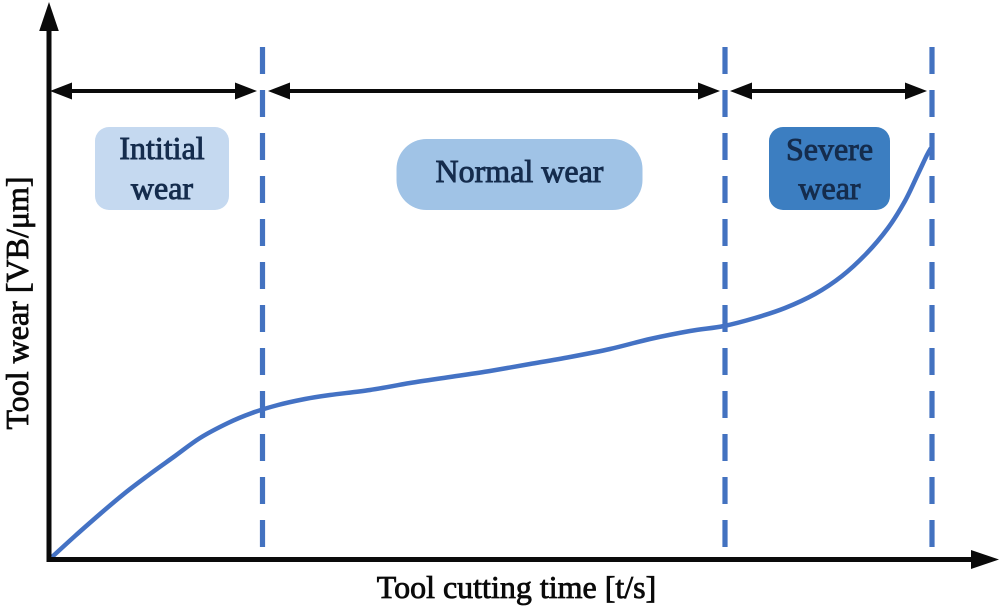  I want to click on svg-text: Normal wear, so click(520, 171).